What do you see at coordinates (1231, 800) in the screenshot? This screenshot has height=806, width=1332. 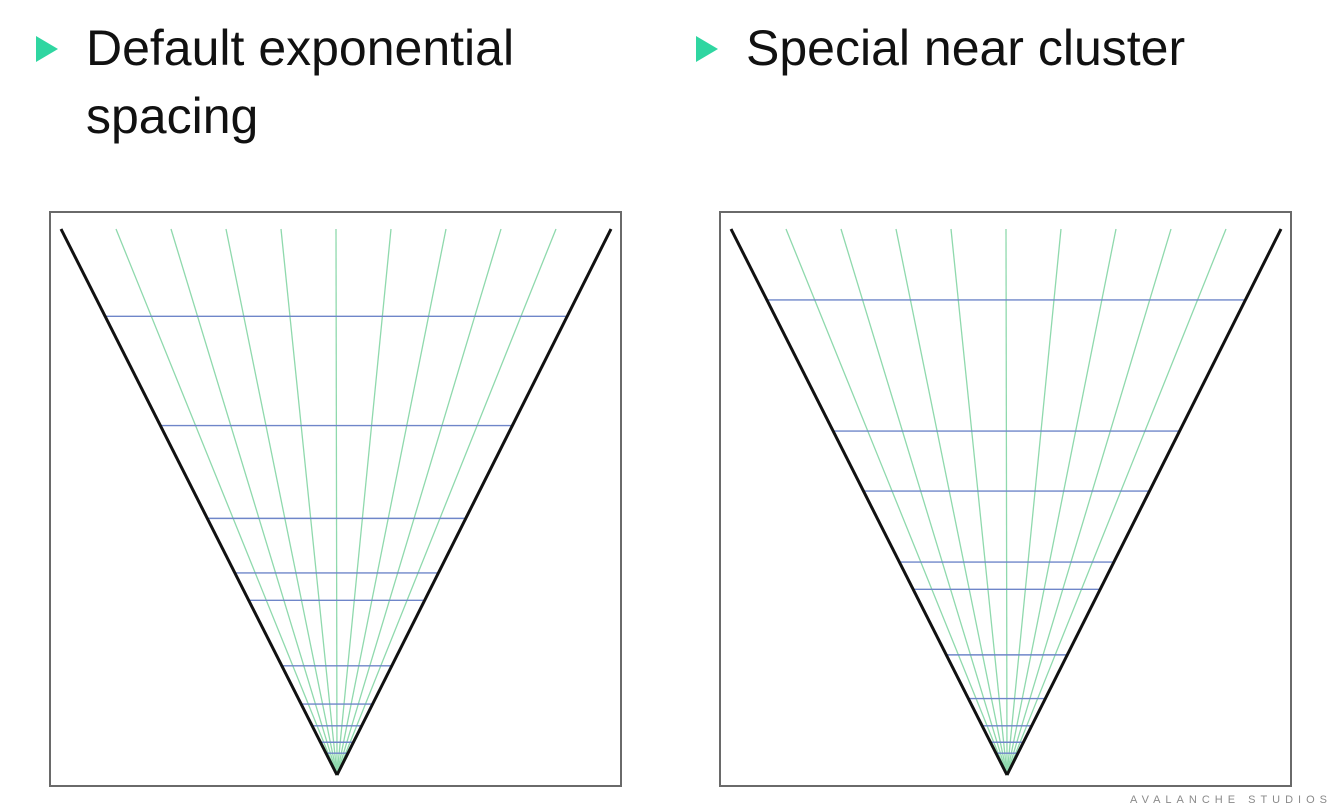 I see `watermark: AVALANCHE STUDIOS` at bounding box center [1231, 800].